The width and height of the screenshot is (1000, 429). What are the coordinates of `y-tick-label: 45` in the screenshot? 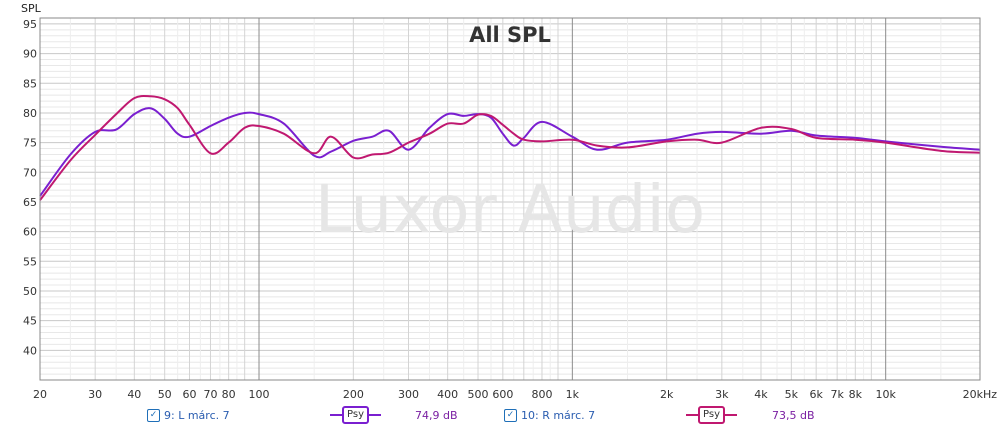 It's located at (30, 321).